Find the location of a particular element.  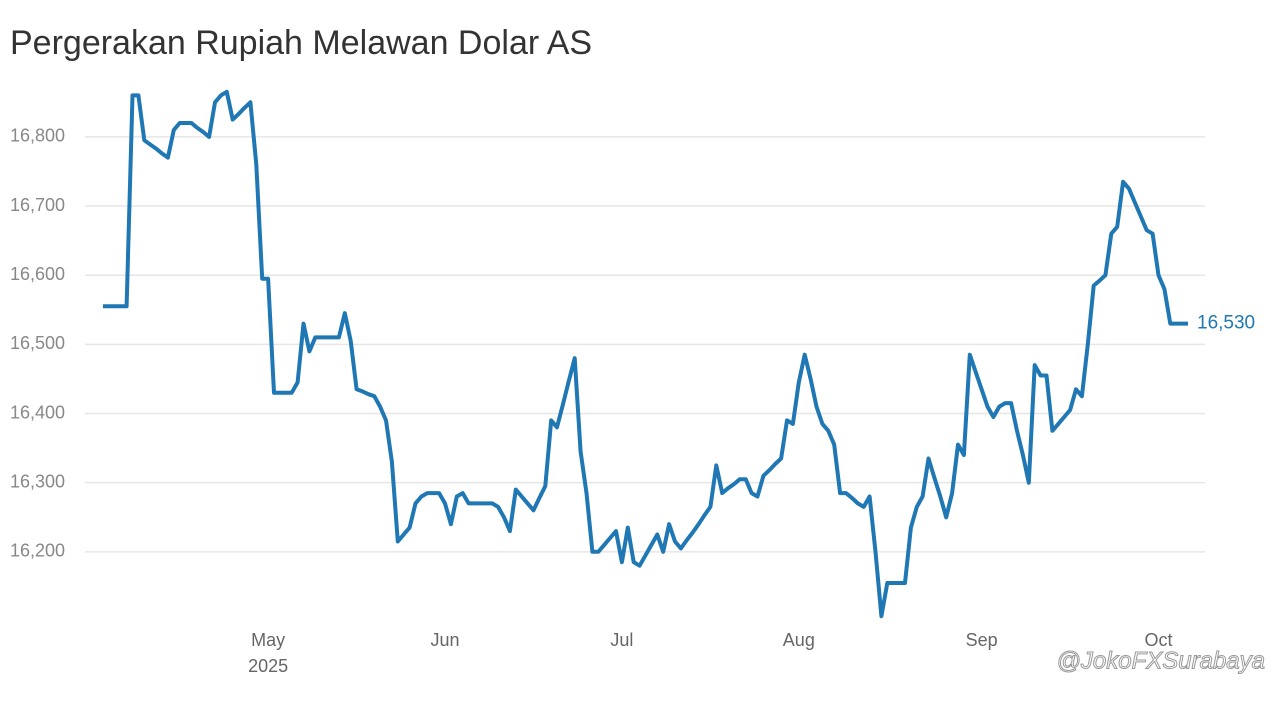

y-tick-label: 16,400 is located at coordinates (37, 412).